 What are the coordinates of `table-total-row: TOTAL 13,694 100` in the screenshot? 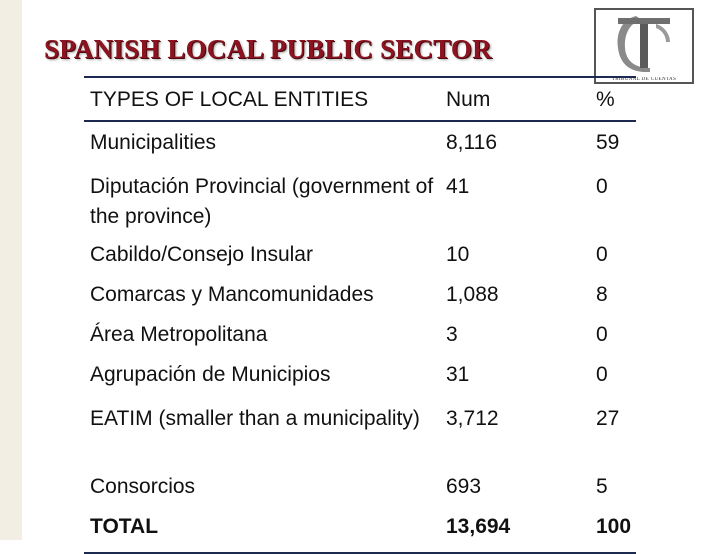 It's located at (360, 533).